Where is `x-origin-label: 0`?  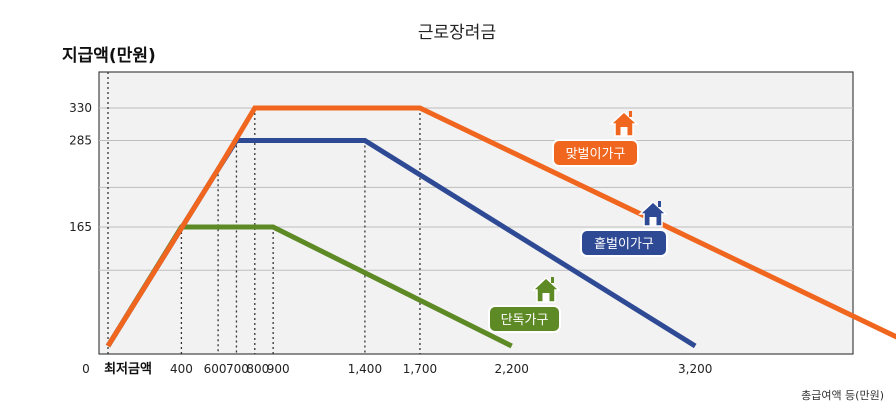 x-origin-label: 0 is located at coordinates (86, 369).